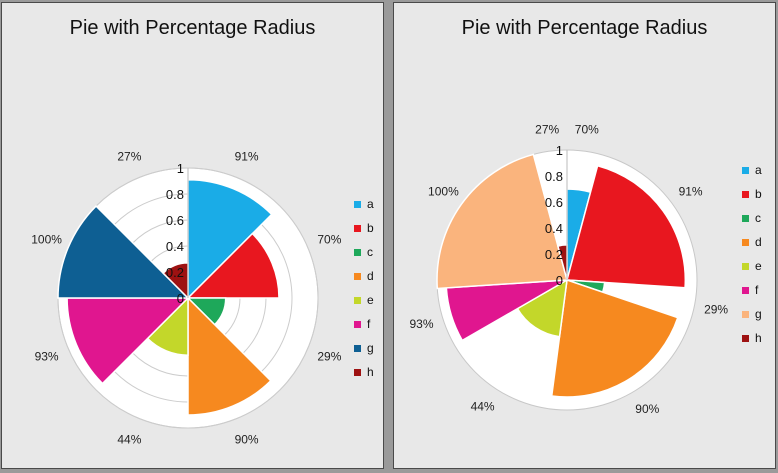 The width and height of the screenshot is (778, 473). I want to click on pie-slice-a, so click(230, 239).